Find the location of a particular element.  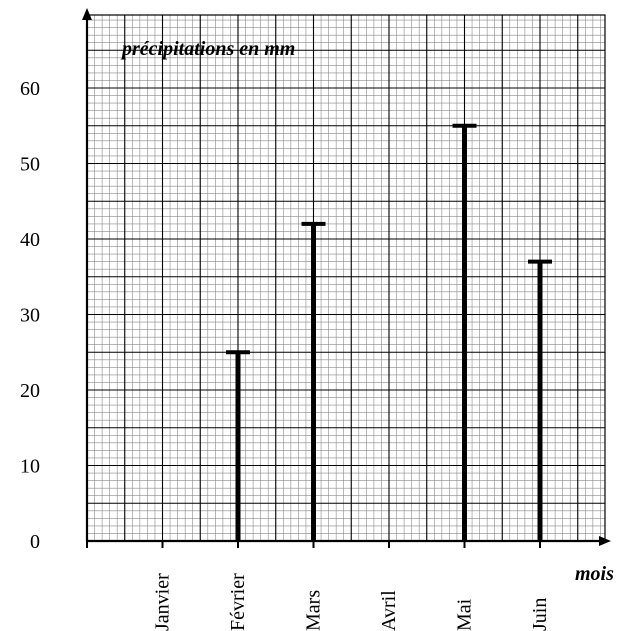

y-tick-label: 40 is located at coordinates (30, 240).